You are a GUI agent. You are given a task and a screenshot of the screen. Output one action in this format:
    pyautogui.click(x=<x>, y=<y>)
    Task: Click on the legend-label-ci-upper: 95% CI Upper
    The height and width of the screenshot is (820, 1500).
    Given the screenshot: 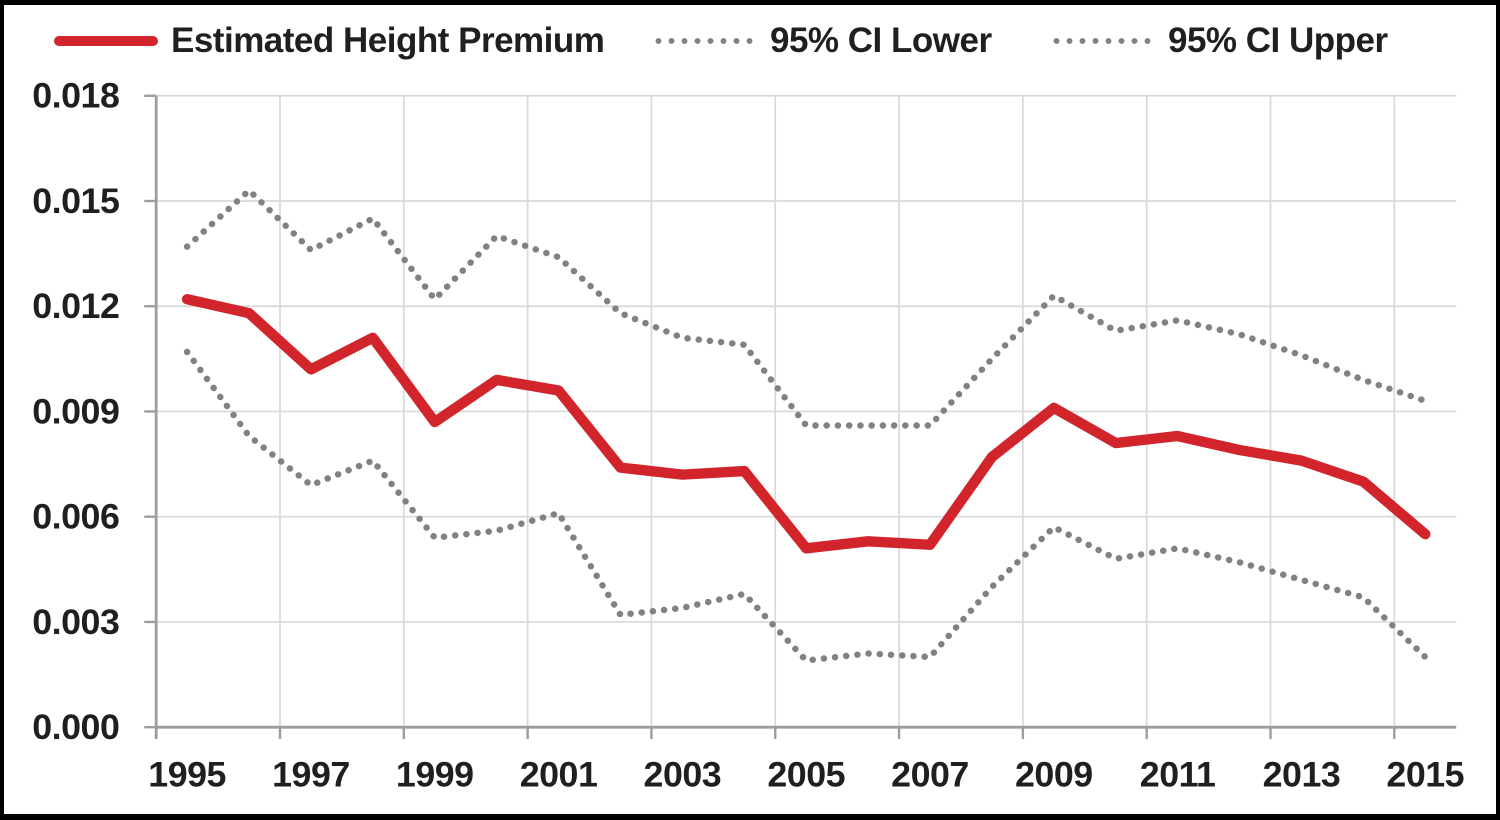 What is the action you would take?
    pyautogui.click(x=1278, y=40)
    